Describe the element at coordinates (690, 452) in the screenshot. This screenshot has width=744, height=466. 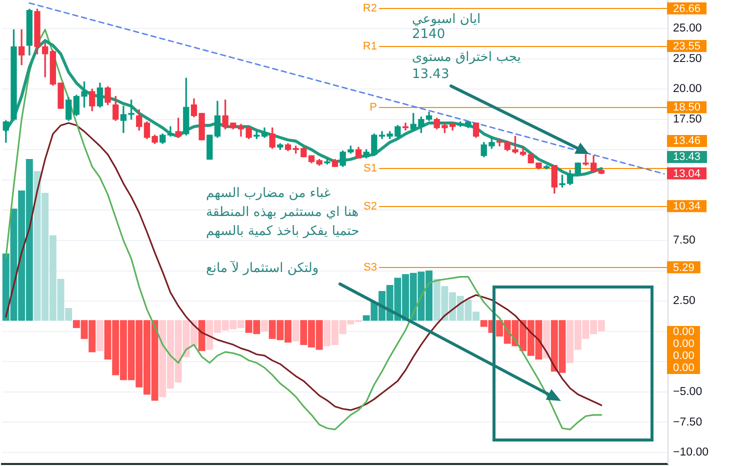
I see `y-tick-label: −10.00` at that location.